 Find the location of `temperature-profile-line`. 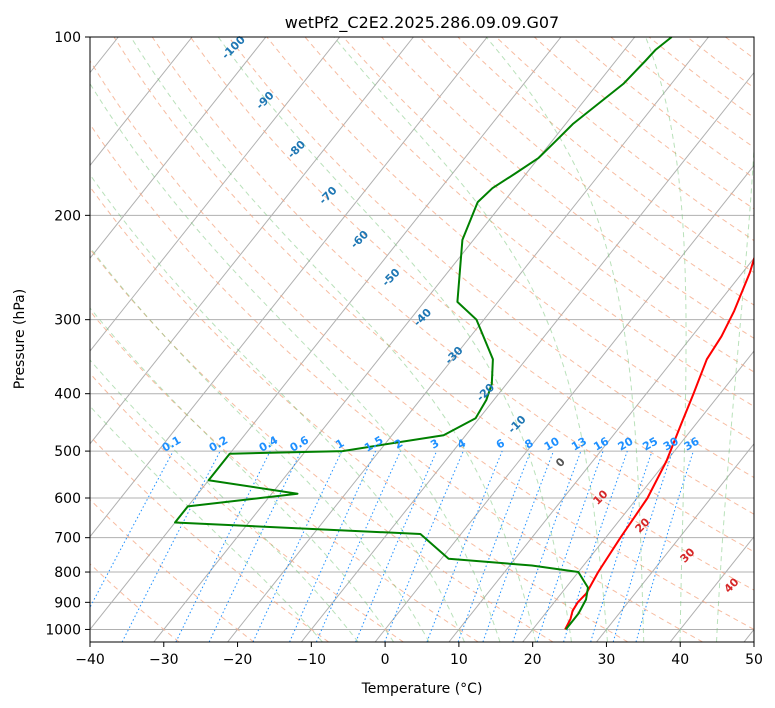

temperature-profile-line is located at coordinates (659, 442).